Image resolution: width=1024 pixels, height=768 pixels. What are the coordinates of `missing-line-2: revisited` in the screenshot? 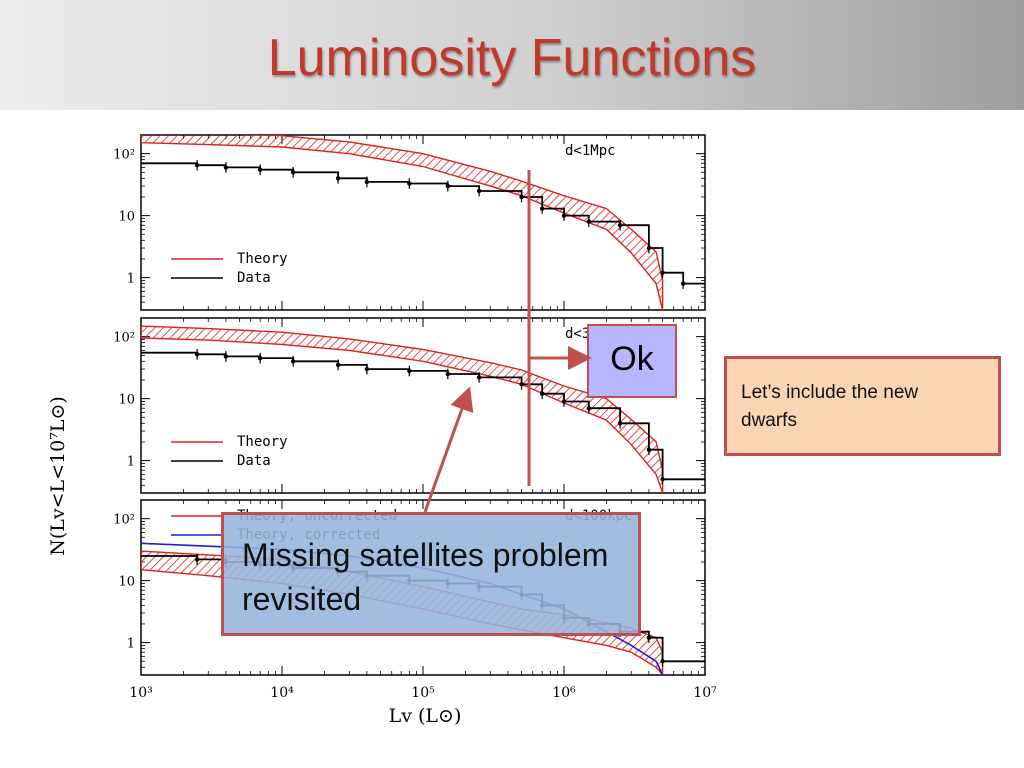 It's located at (302, 599).